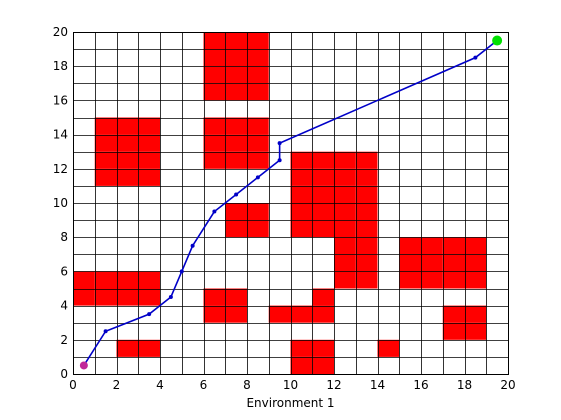 The image size is (561, 420). Describe the element at coordinates (160, 385) in the screenshot. I see `x-tick-label: 4` at that location.